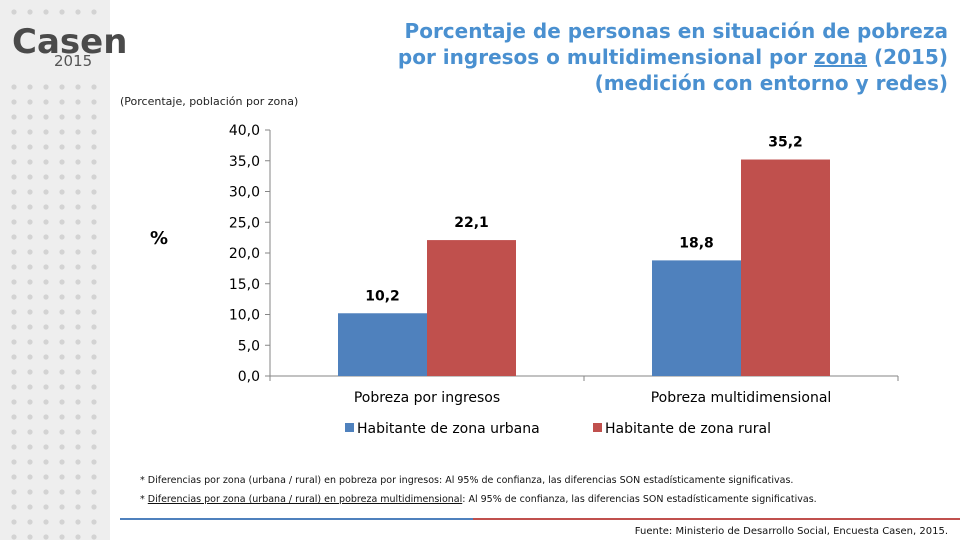 This screenshot has height=540, width=960. What do you see at coordinates (382, 296) in the screenshot?
I see `data-label: 10,2` at bounding box center [382, 296].